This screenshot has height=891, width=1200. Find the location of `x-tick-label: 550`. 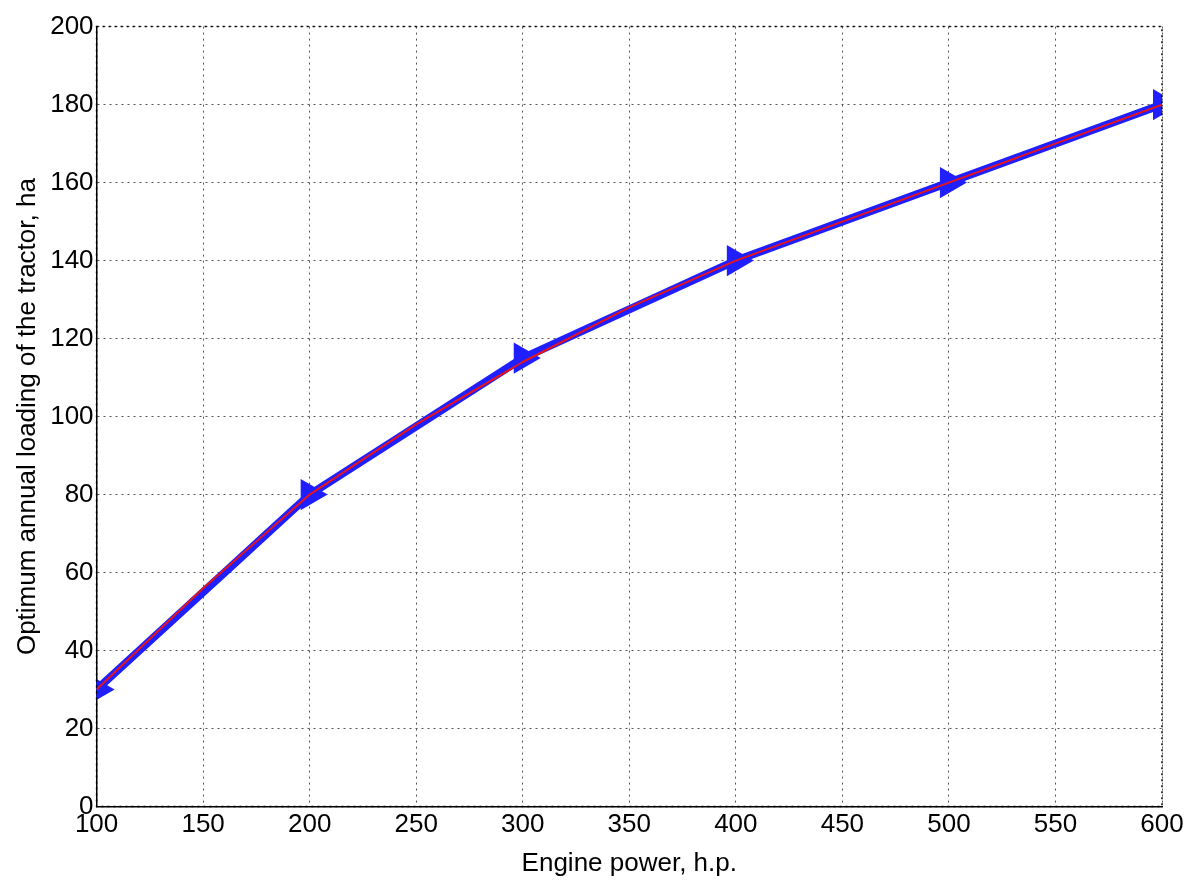

x-tick-label: 550 is located at coordinates (1055, 823).